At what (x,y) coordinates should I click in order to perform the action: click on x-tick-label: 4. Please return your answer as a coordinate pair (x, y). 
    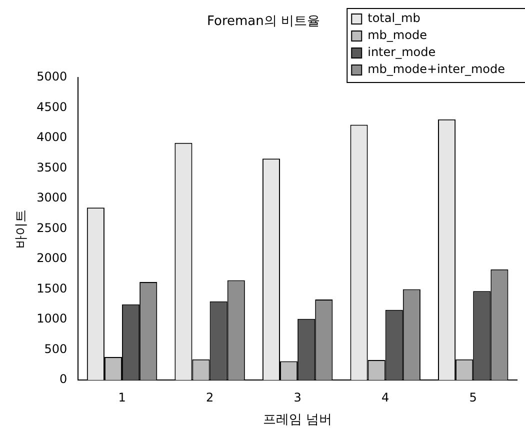
    Looking at the image, I should click on (386, 397).